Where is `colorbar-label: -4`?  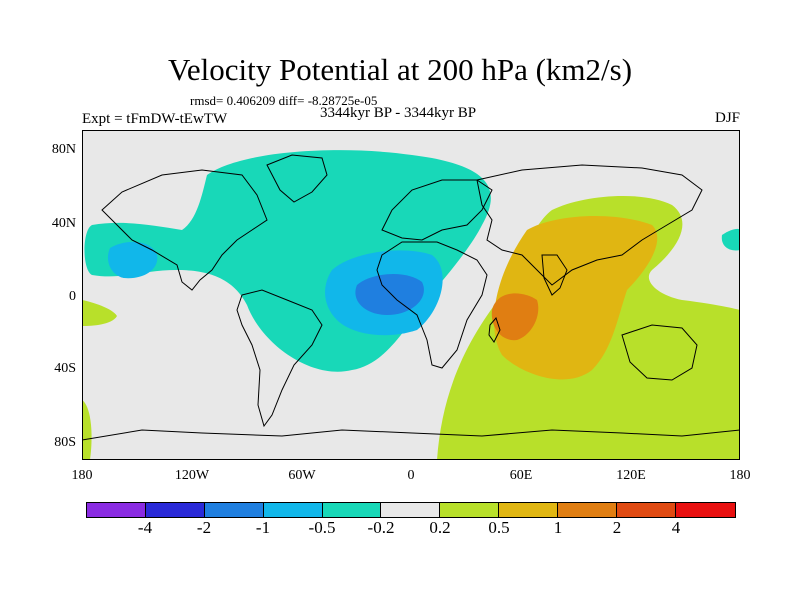
colorbar-label: -4 is located at coordinates (145, 527).